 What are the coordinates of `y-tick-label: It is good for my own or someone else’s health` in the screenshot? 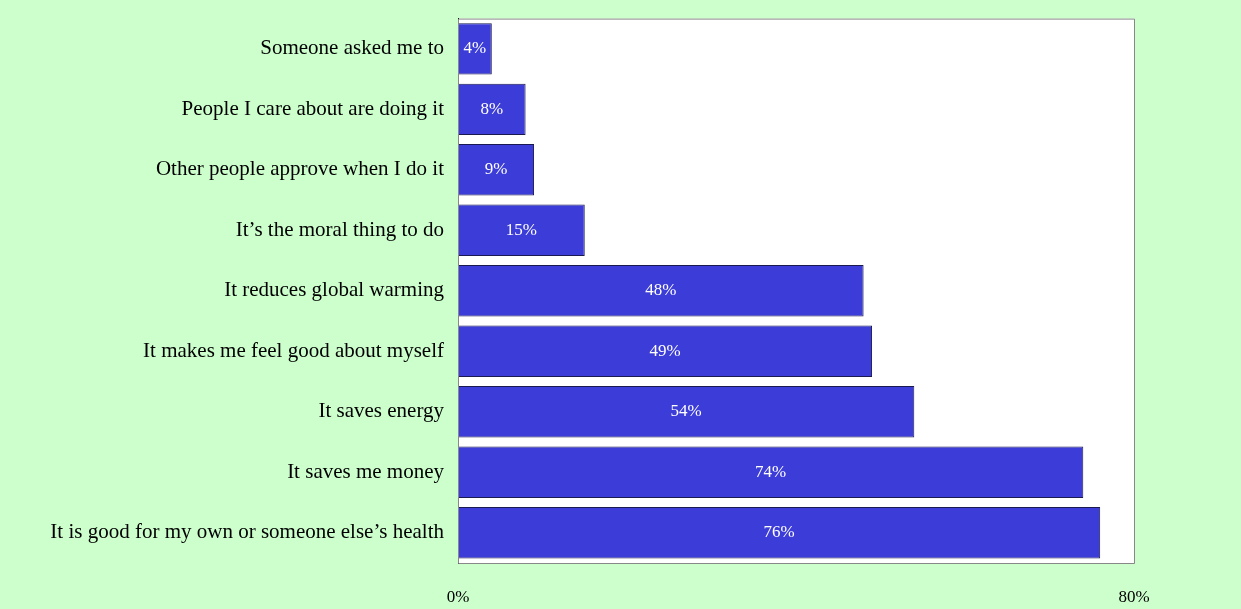 It's located at (247, 531).